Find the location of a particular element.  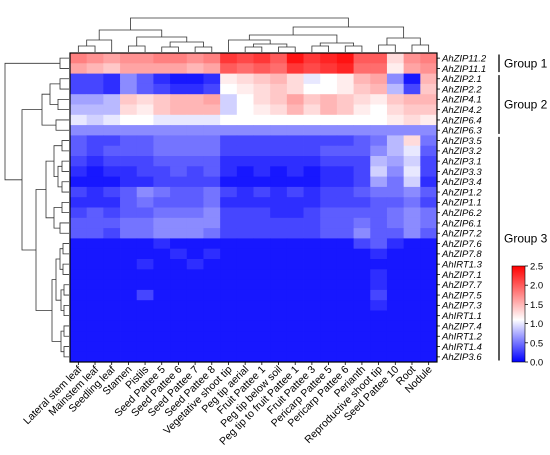

row-label: AhZIP2.1 is located at coordinates (461, 79).